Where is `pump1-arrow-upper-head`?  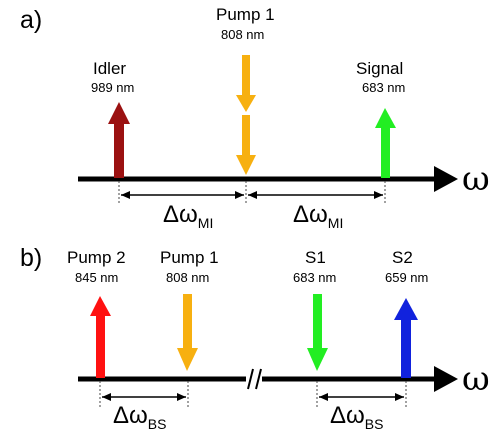 pump1-arrow-upper-head is located at coordinates (246, 103).